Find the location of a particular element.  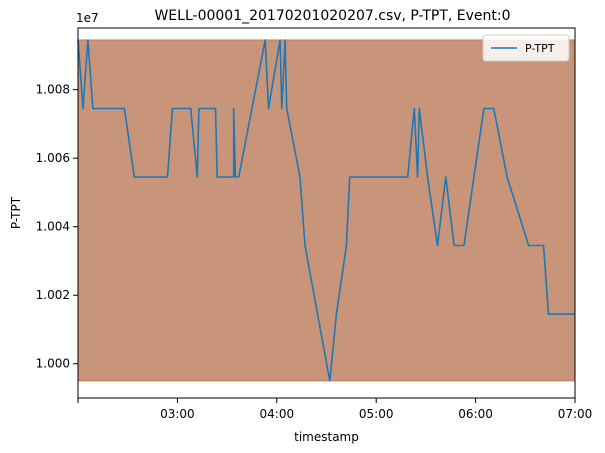

y-tick-label: 1.008 is located at coordinates (53, 90).